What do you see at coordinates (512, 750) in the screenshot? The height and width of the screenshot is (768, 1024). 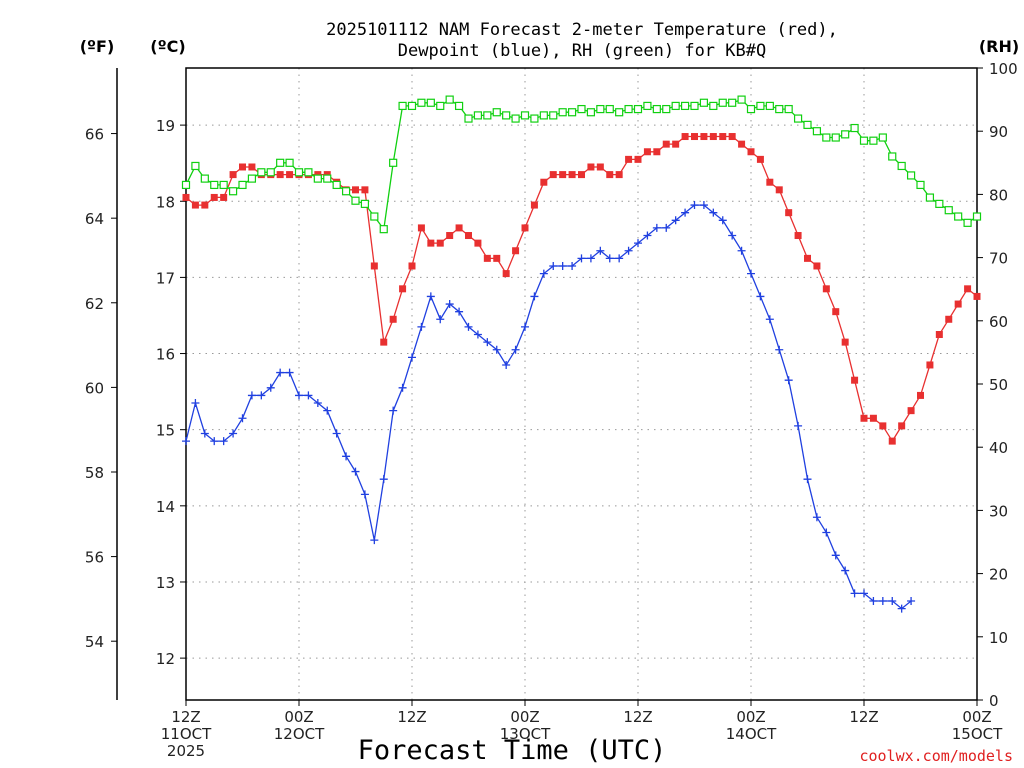 I see `x-axis-label: Forecast Time (UTC)` at bounding box center [512, 750].